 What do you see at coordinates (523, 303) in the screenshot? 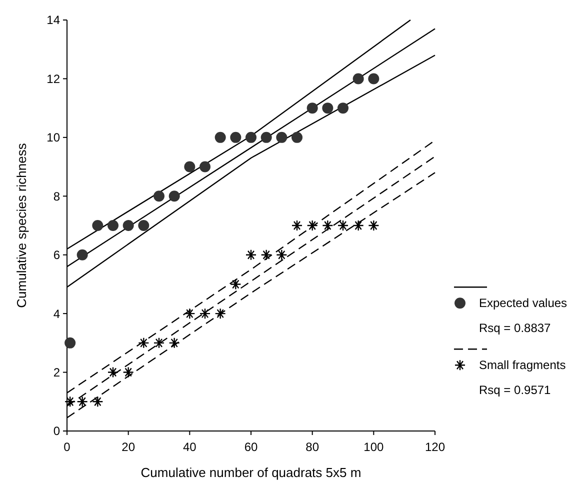
I see `legend-label: Expected values` at bounding box center [523, 303].